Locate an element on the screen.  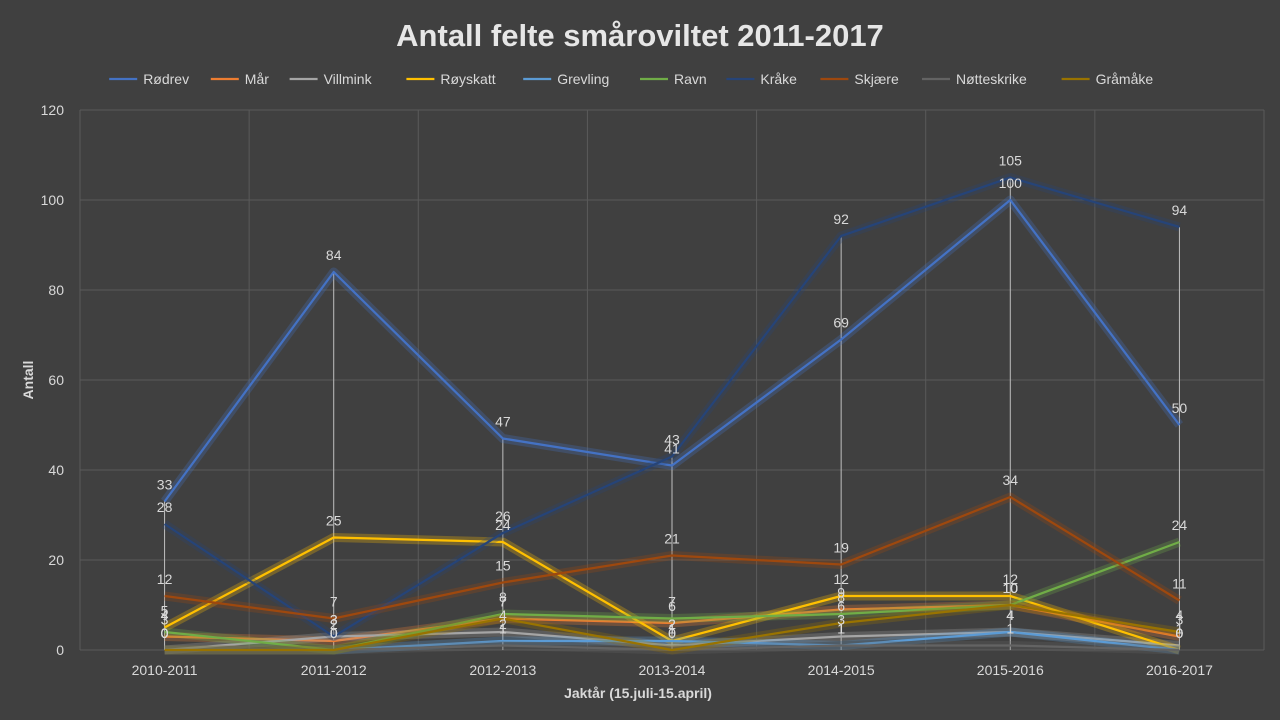
y-axis: 0 20 40 60 80 100 120 is located at coordinates (53, 380).